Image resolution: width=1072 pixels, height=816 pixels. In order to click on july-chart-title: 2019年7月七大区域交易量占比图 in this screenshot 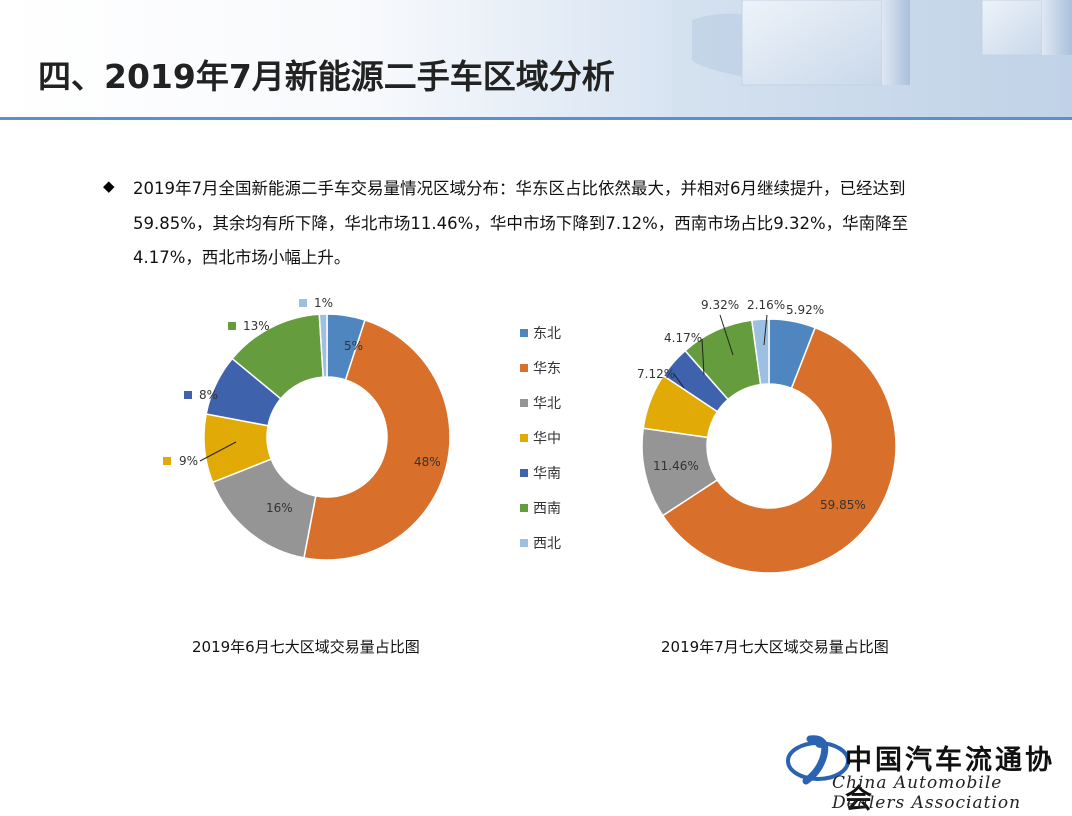, I will do `click(775, 647)`.